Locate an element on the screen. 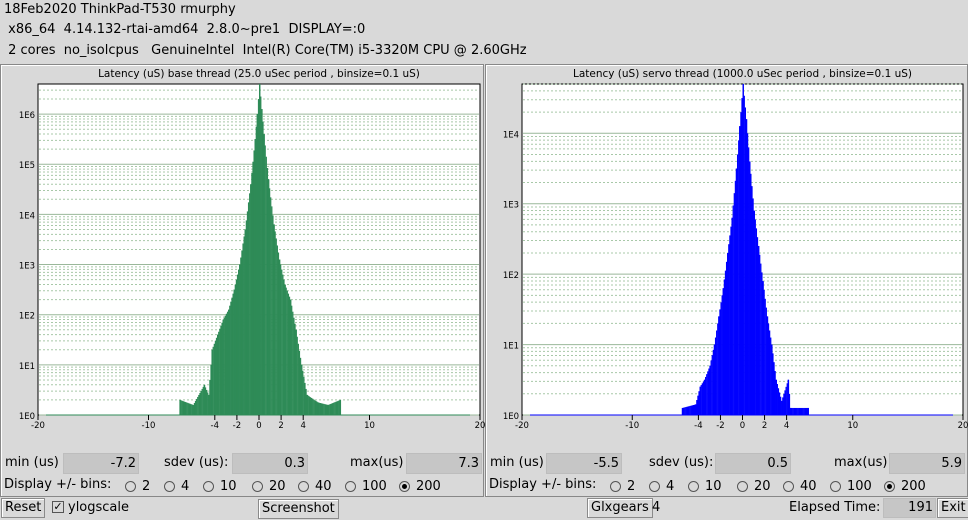 The width and height of the screenshot is (968, 520). exit-button: Exit is located at coordinates (952, 508).